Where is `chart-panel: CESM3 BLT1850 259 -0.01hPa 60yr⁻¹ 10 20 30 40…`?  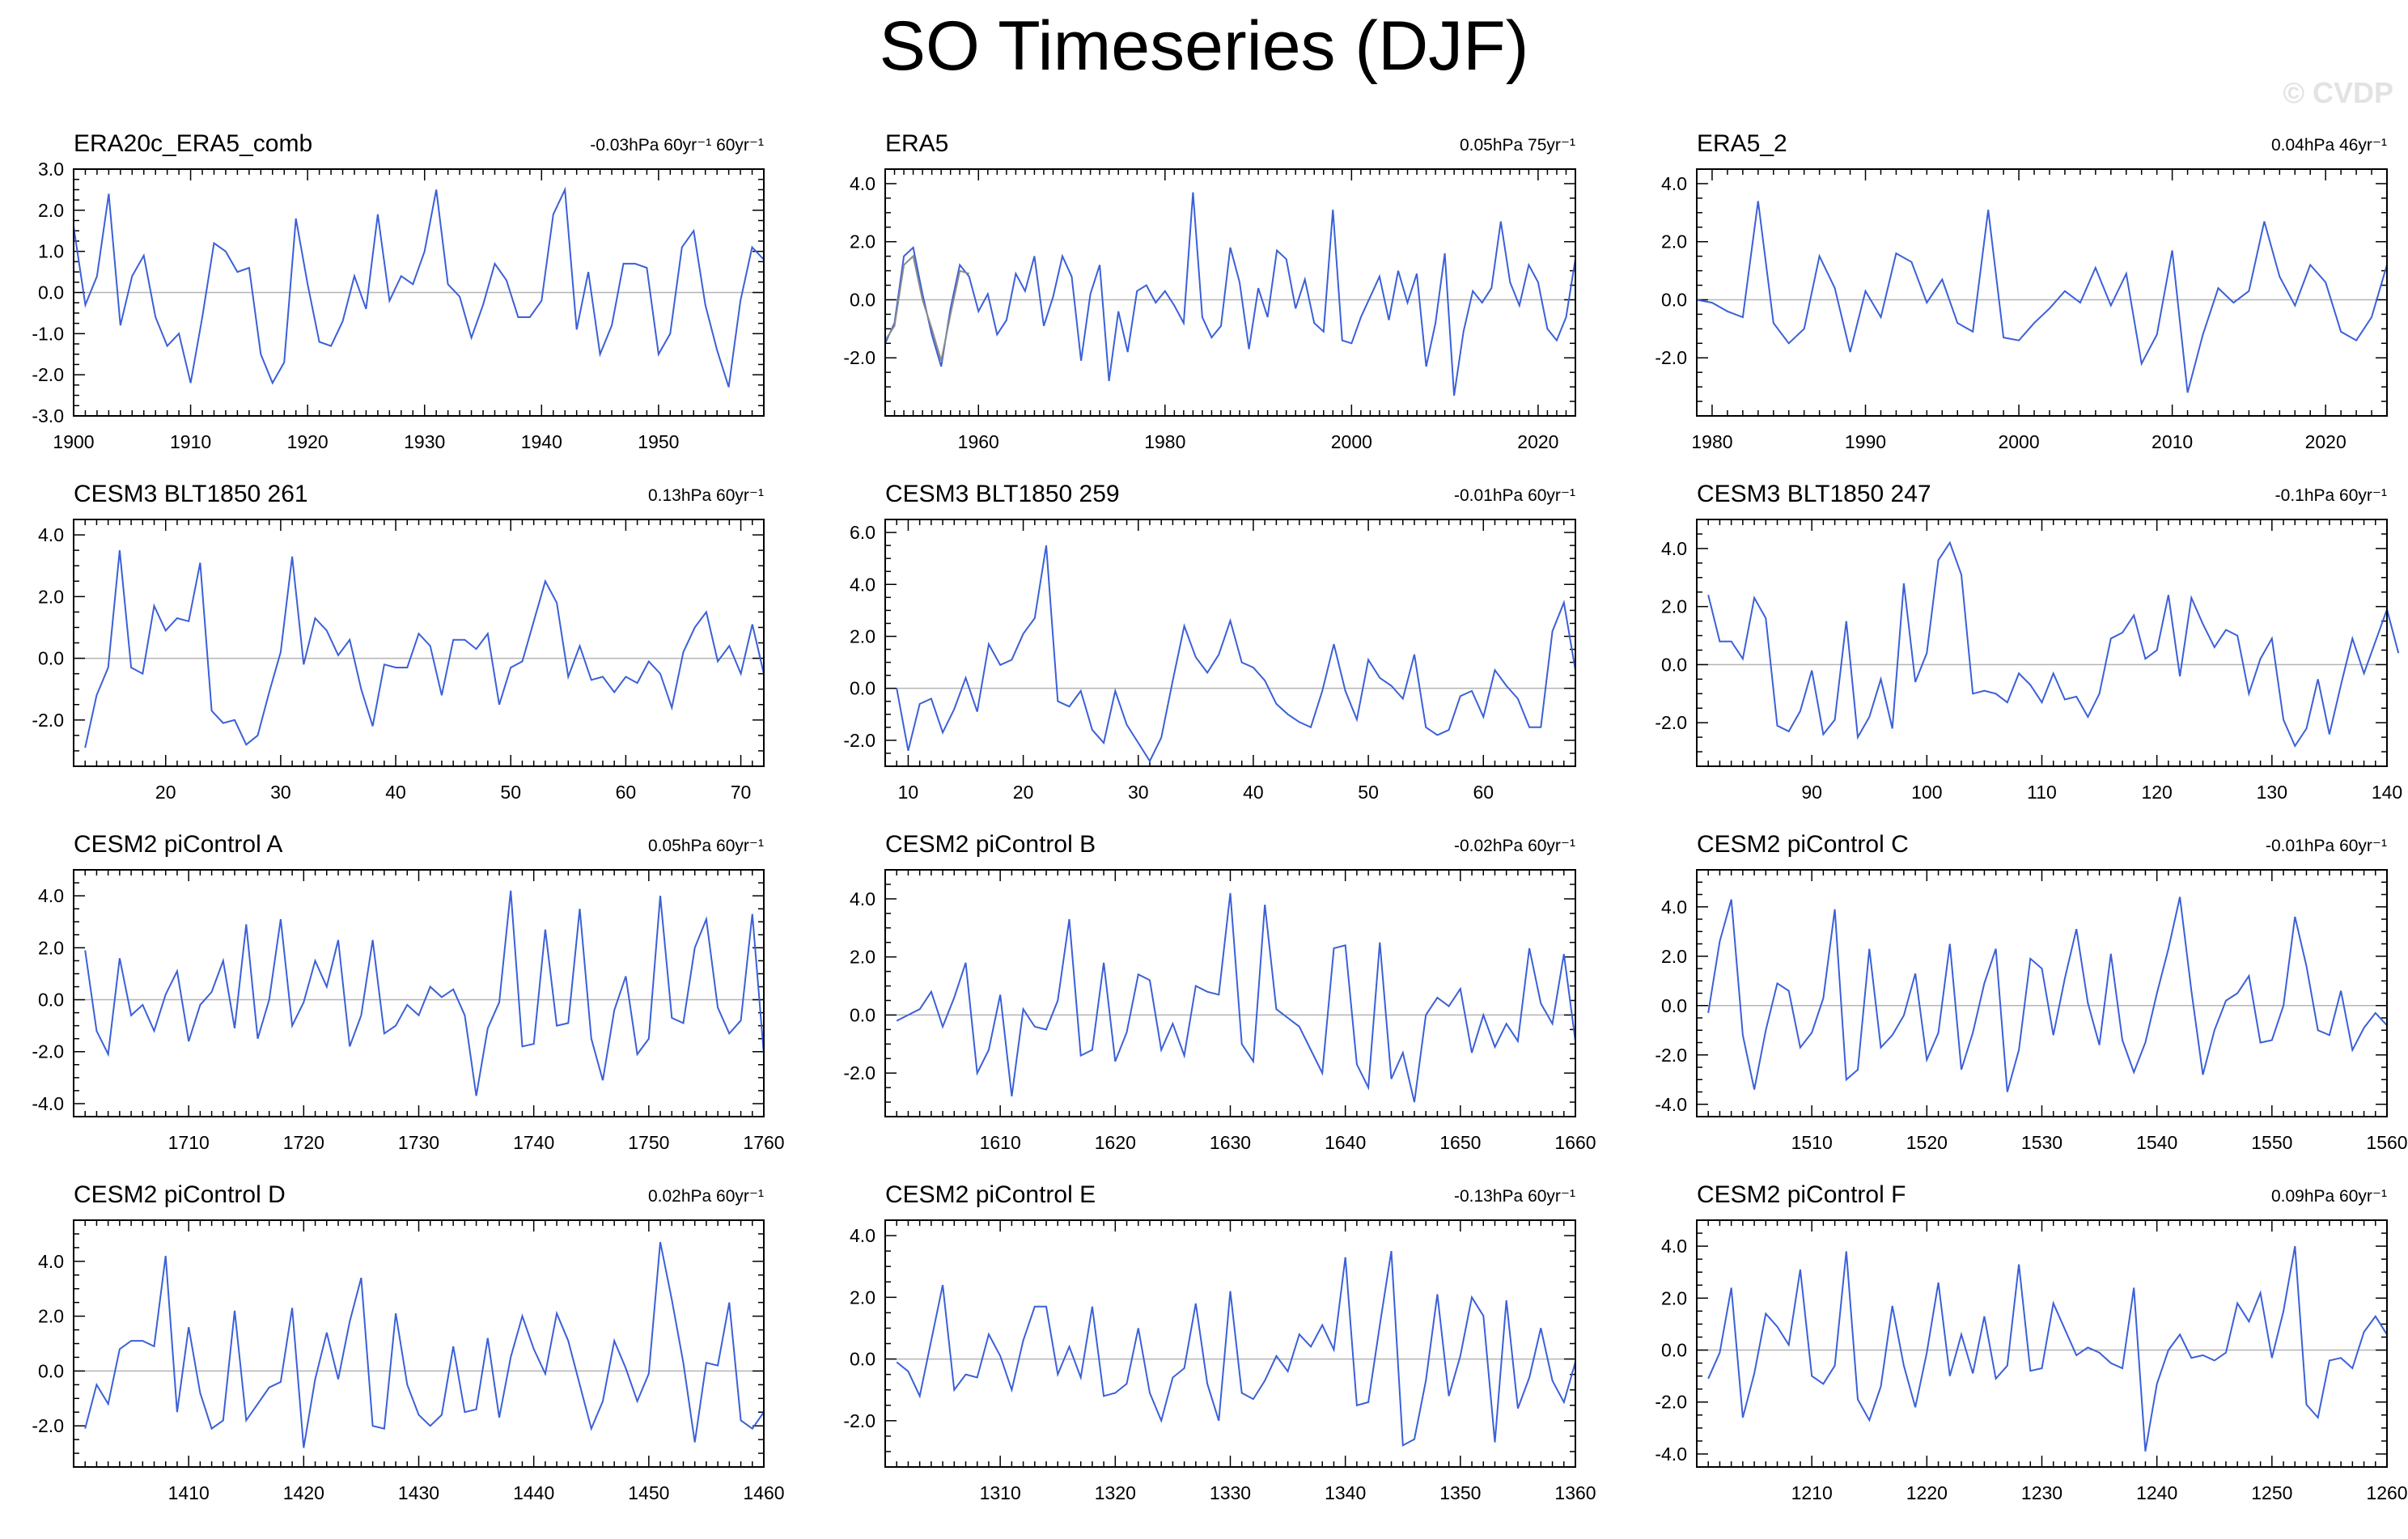 chart-panel: CESM3 BLT1850 259 -0.01hPa 60yr⁻¹ 10 20 30 40… is located at coordinates (1209, 642).